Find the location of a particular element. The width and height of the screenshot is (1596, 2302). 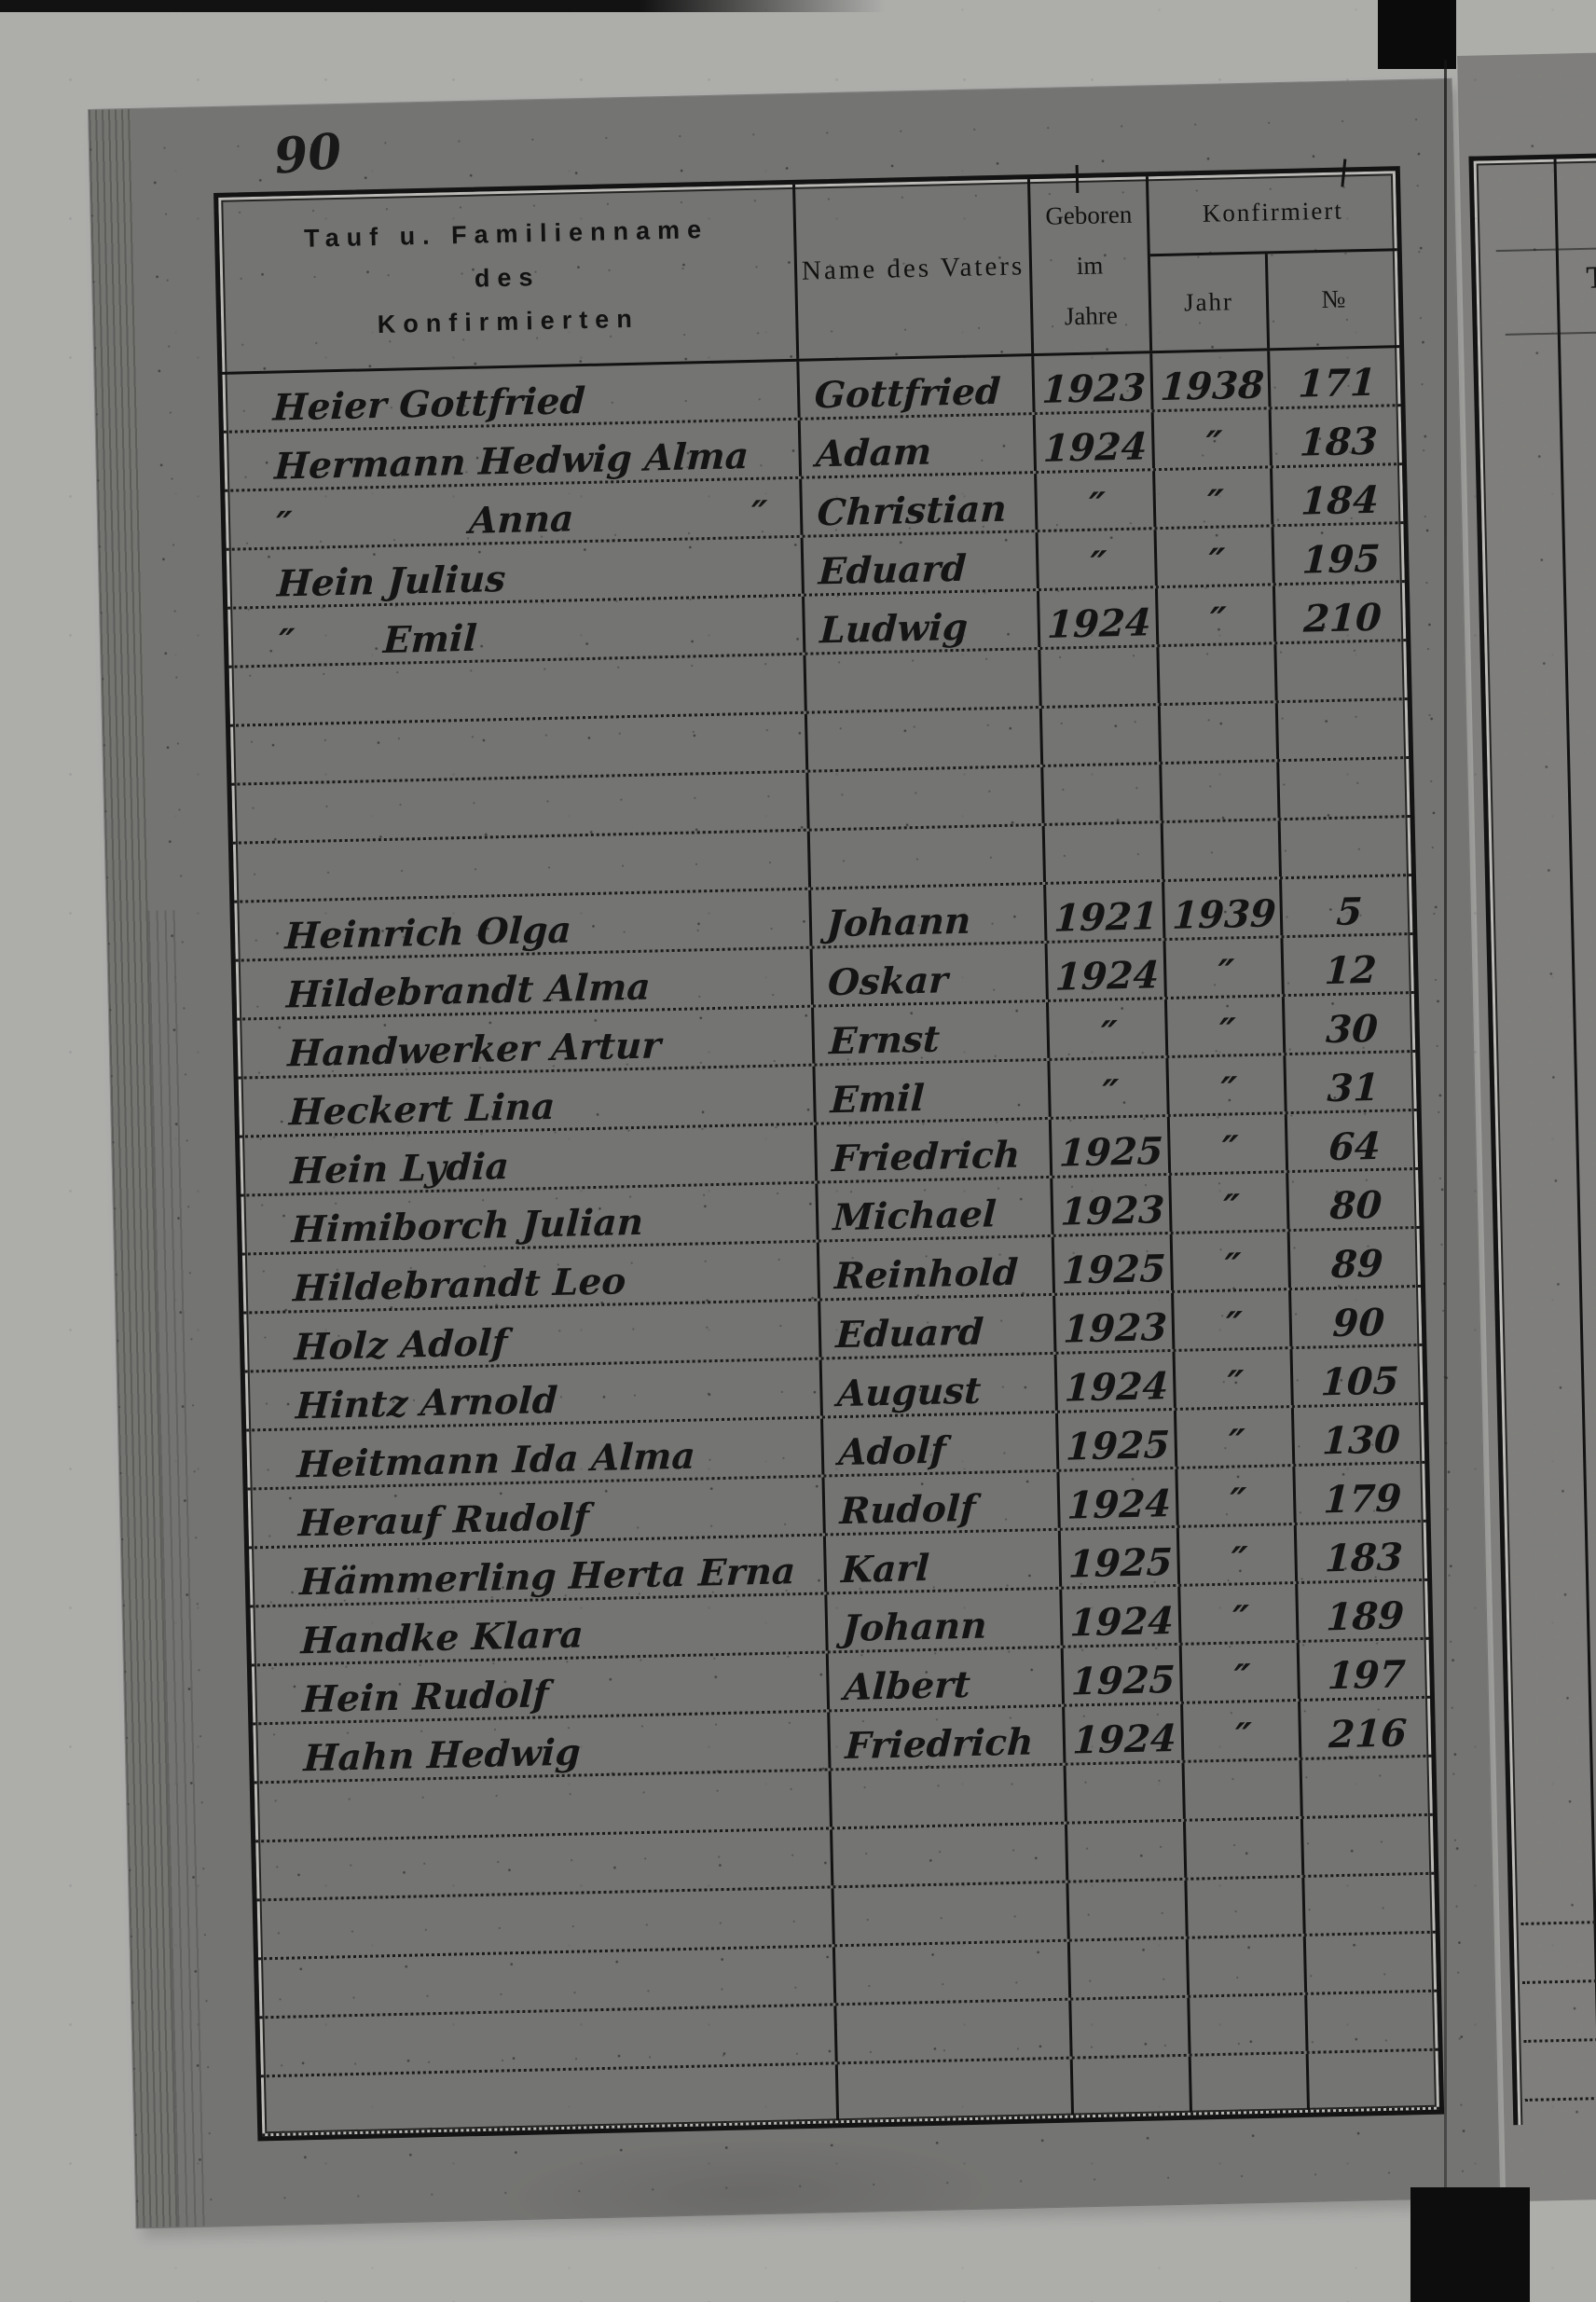

father-name: Reinhold is located at coordinates (926, 1274).